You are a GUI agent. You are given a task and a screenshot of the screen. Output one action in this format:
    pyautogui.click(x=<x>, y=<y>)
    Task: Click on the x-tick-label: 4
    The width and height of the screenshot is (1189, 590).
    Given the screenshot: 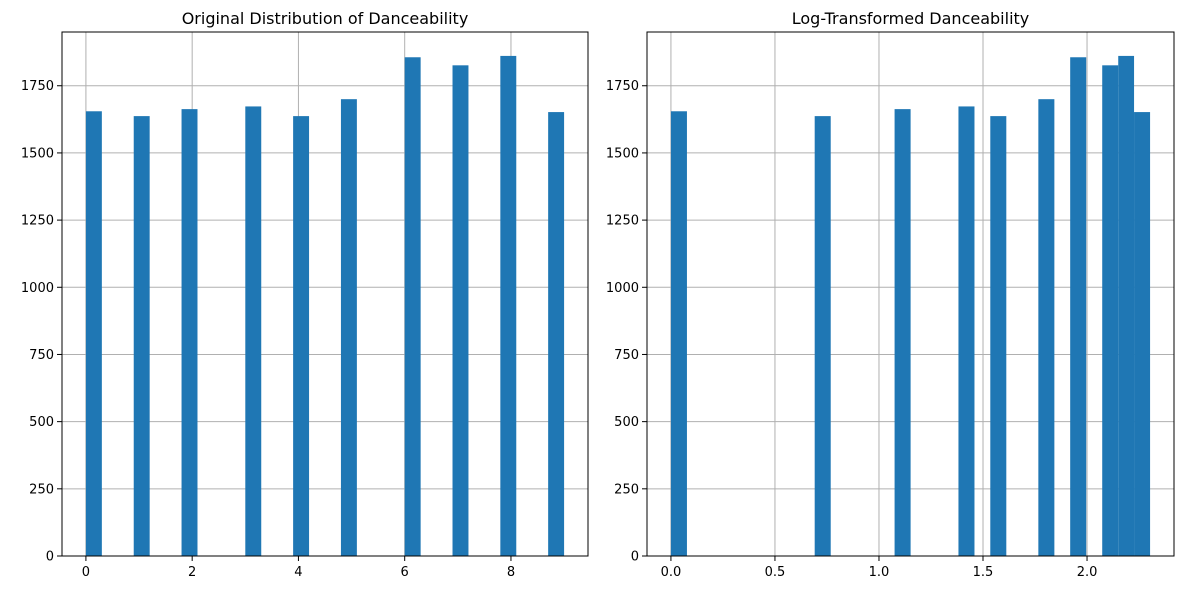 What is the action you would take?
    pyautogui.click(x=298, y=572)
    